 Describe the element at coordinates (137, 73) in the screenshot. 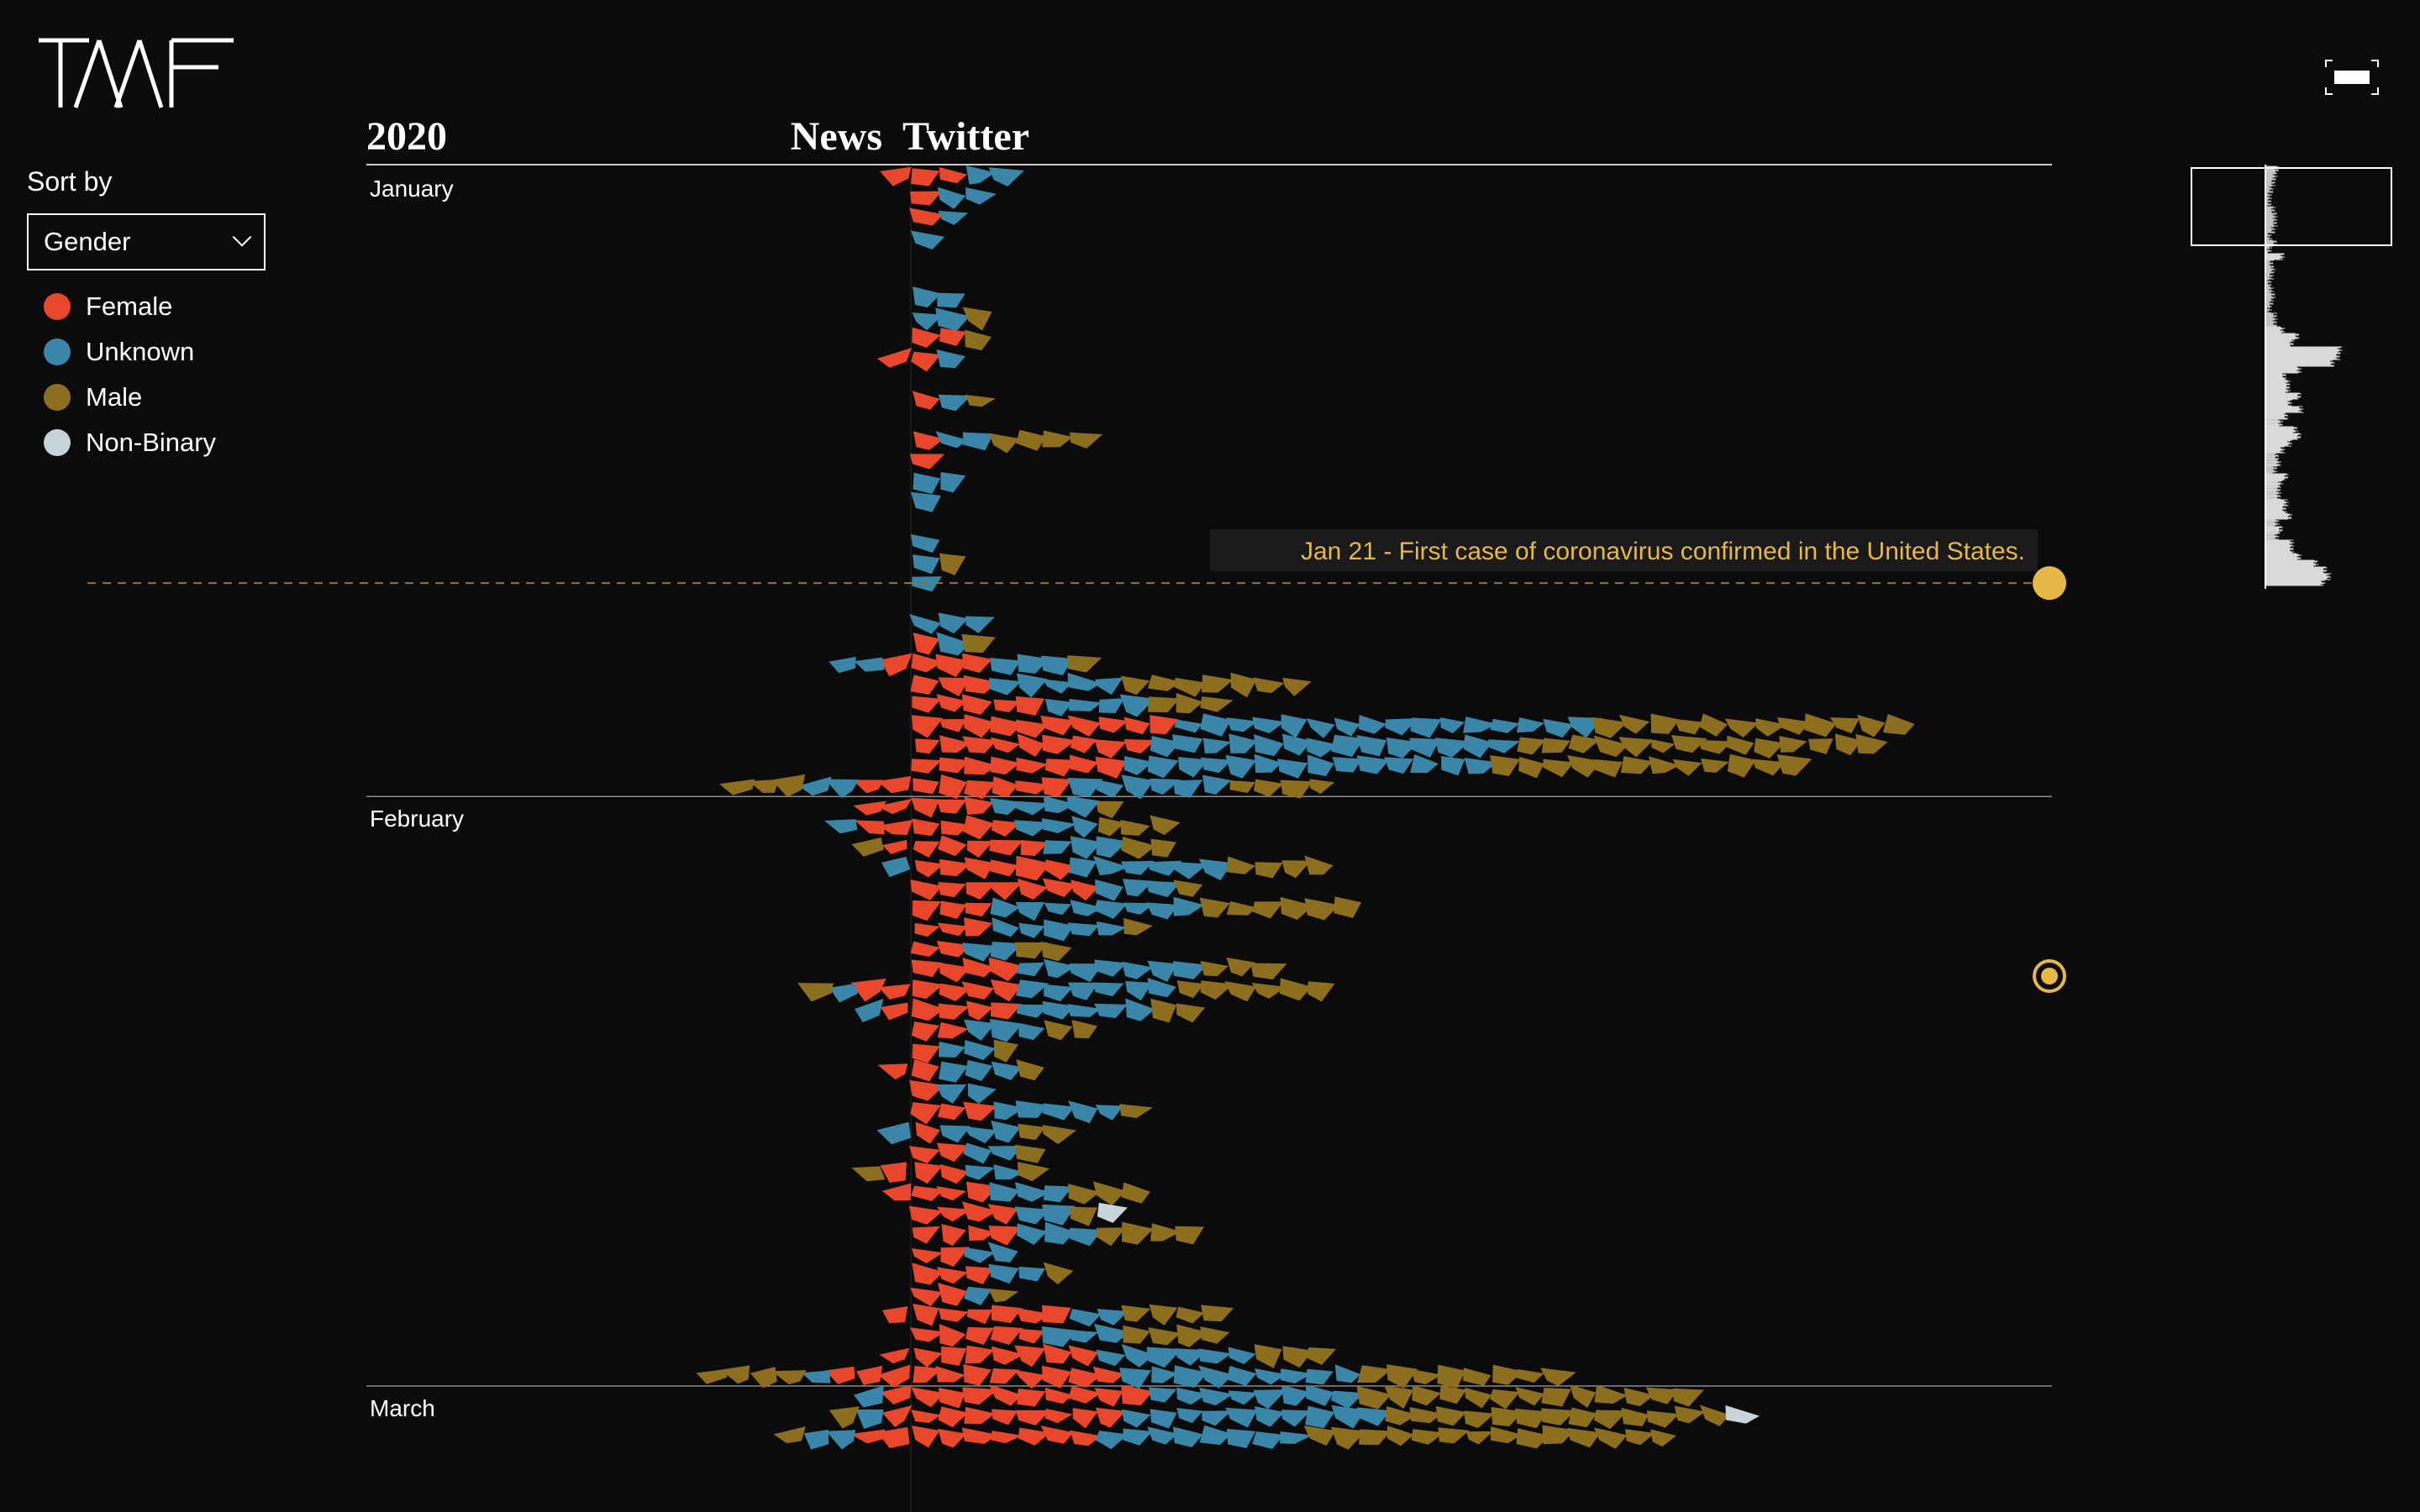

I see `logo` at that location.